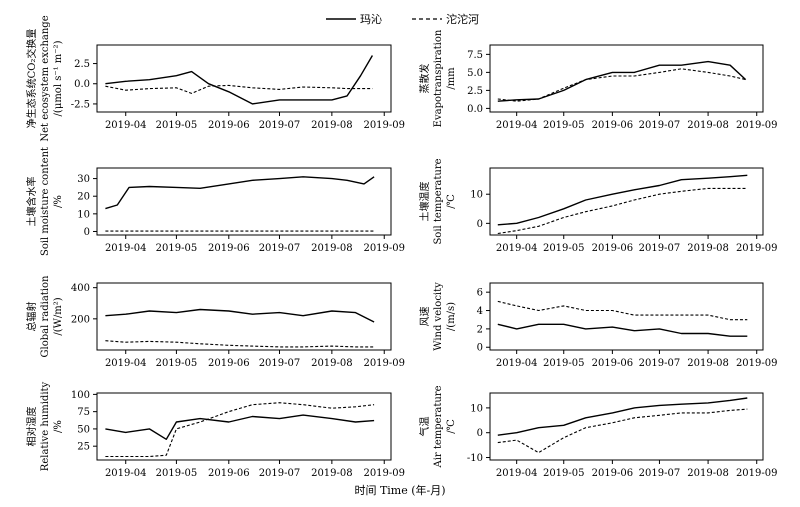  I want to click on y-axis-label-line: Air temperature, so click(438, 426).